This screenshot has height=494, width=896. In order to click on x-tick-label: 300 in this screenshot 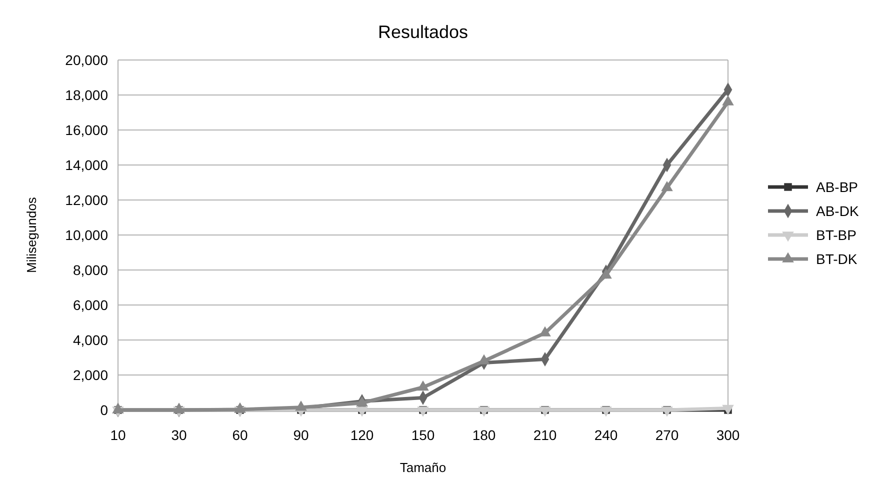, I will do `click(728, 435)`.